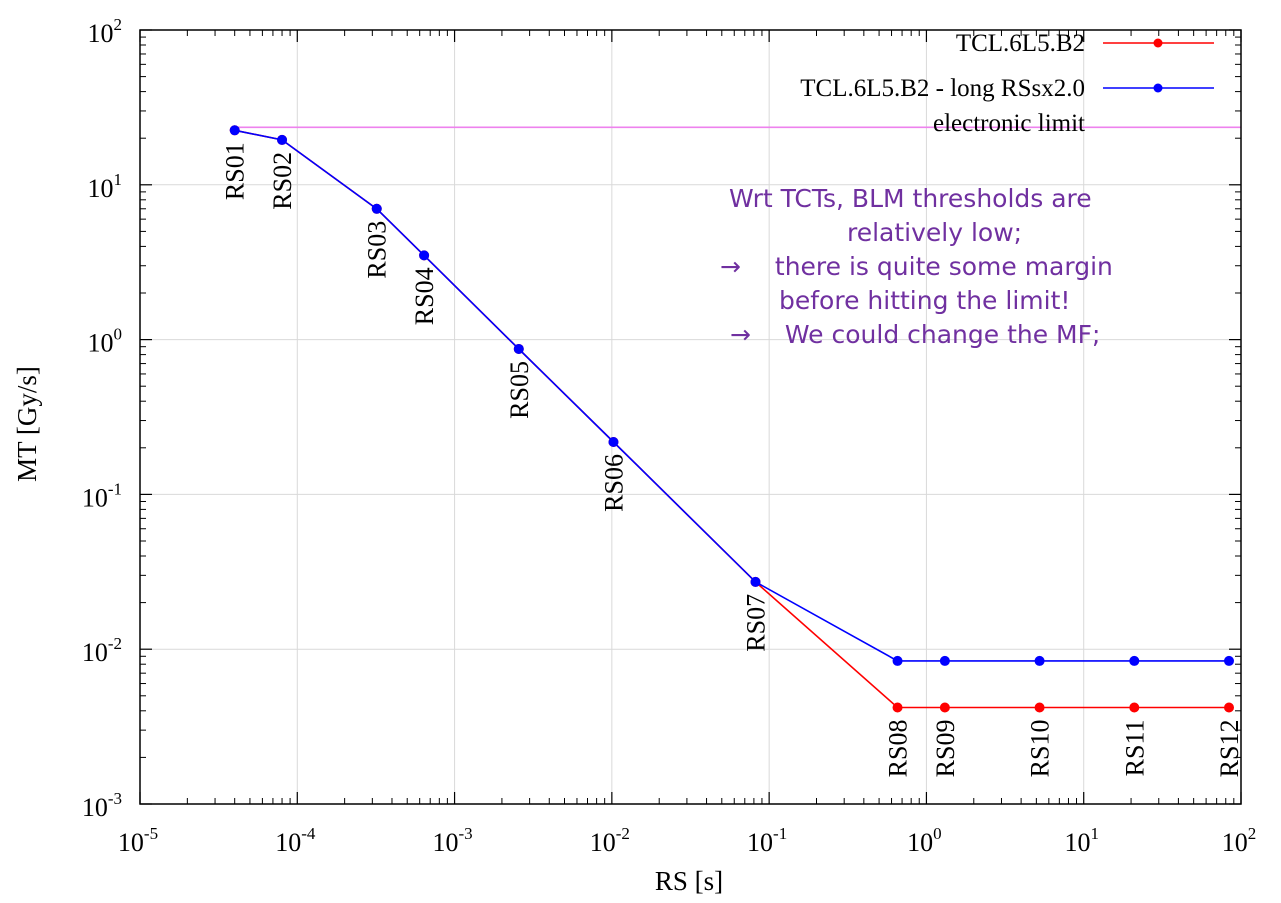 This screenshot has width=1281, height=903. What do you see at coordinates (102, 805) in the screenshot?
I see `y-tick-label: 10⁻³` at bounding box center [102, 805].